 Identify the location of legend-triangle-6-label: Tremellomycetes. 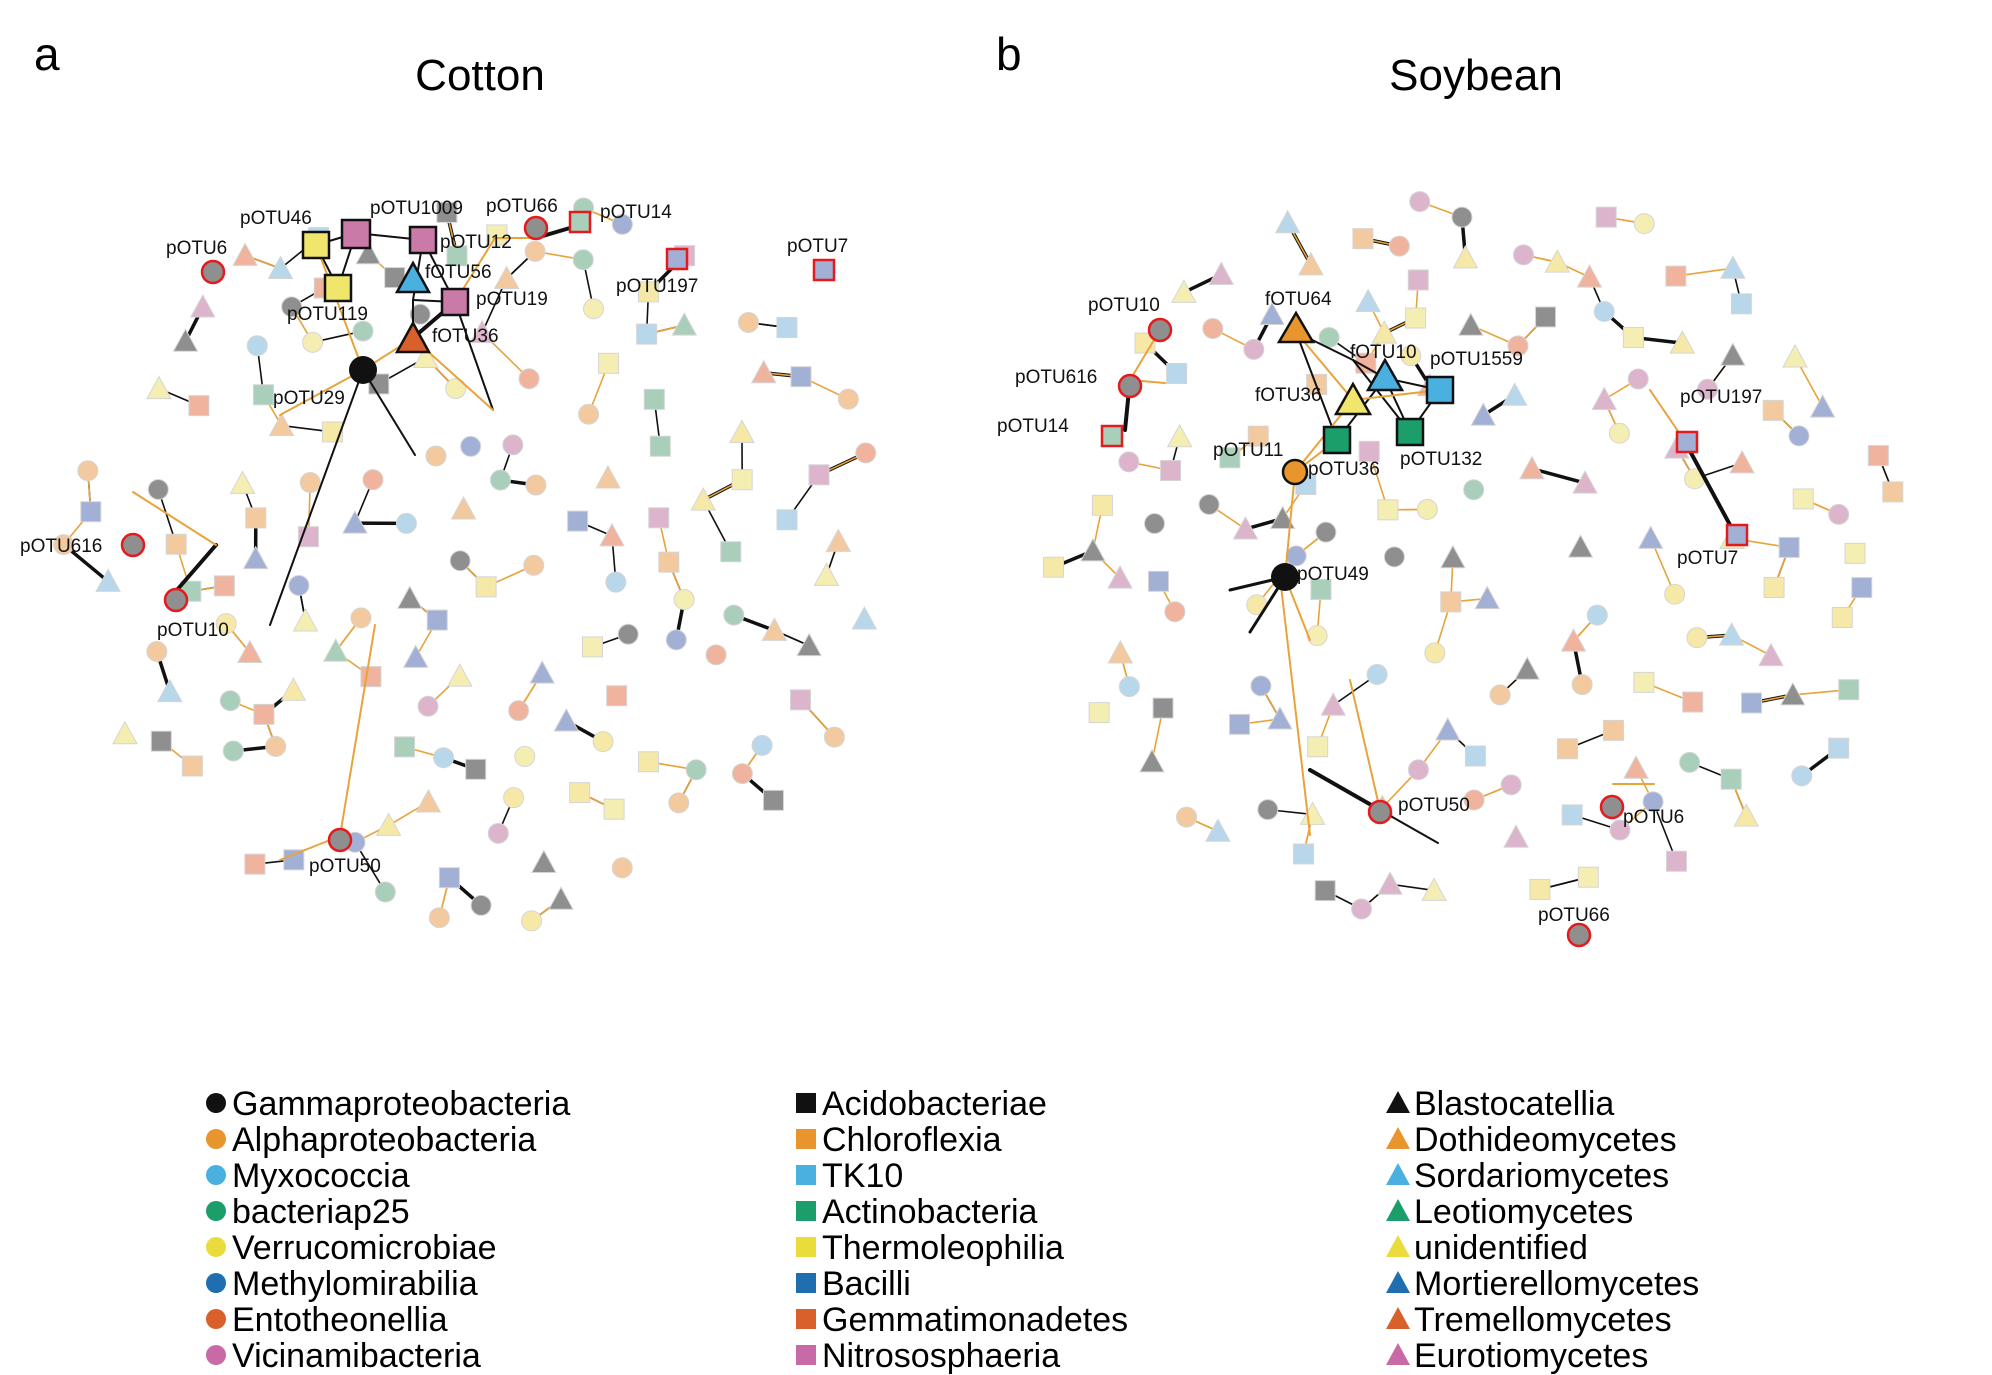
(1543, 1320).